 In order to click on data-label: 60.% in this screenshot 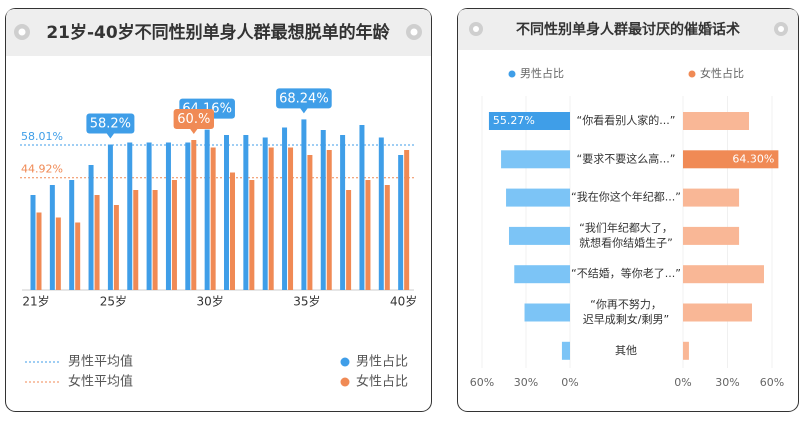, I will do `click(193, 119)`.